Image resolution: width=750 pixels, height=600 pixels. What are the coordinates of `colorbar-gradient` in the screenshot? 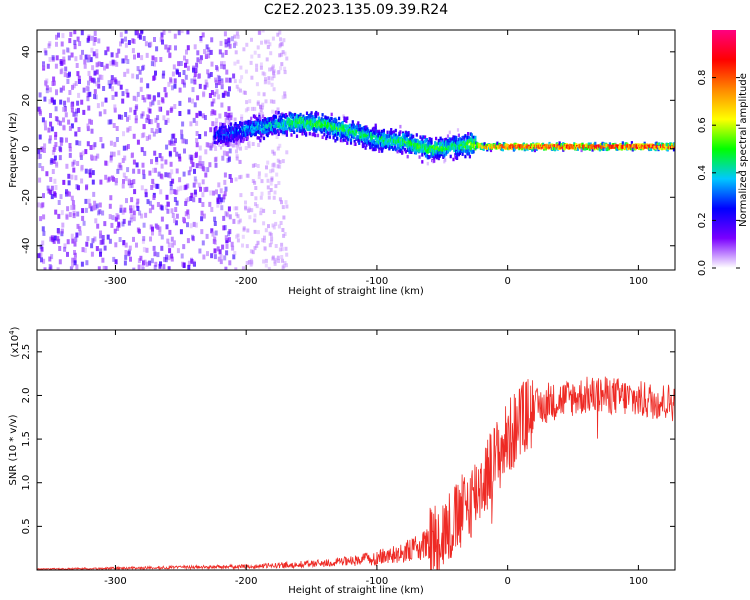 It's located at (724, 149).